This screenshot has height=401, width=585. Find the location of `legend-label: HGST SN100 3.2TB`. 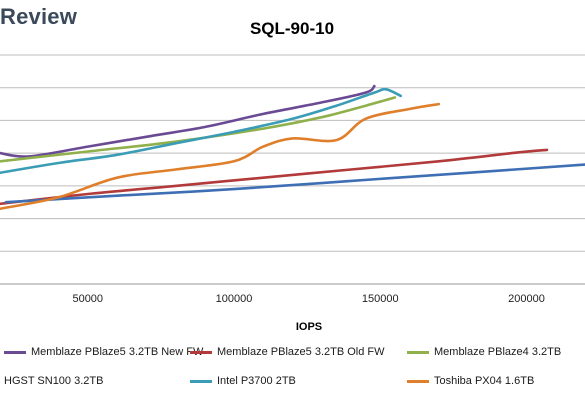

legend-label: HGST SN100 3.2TB is located at coordinates (54, 381).